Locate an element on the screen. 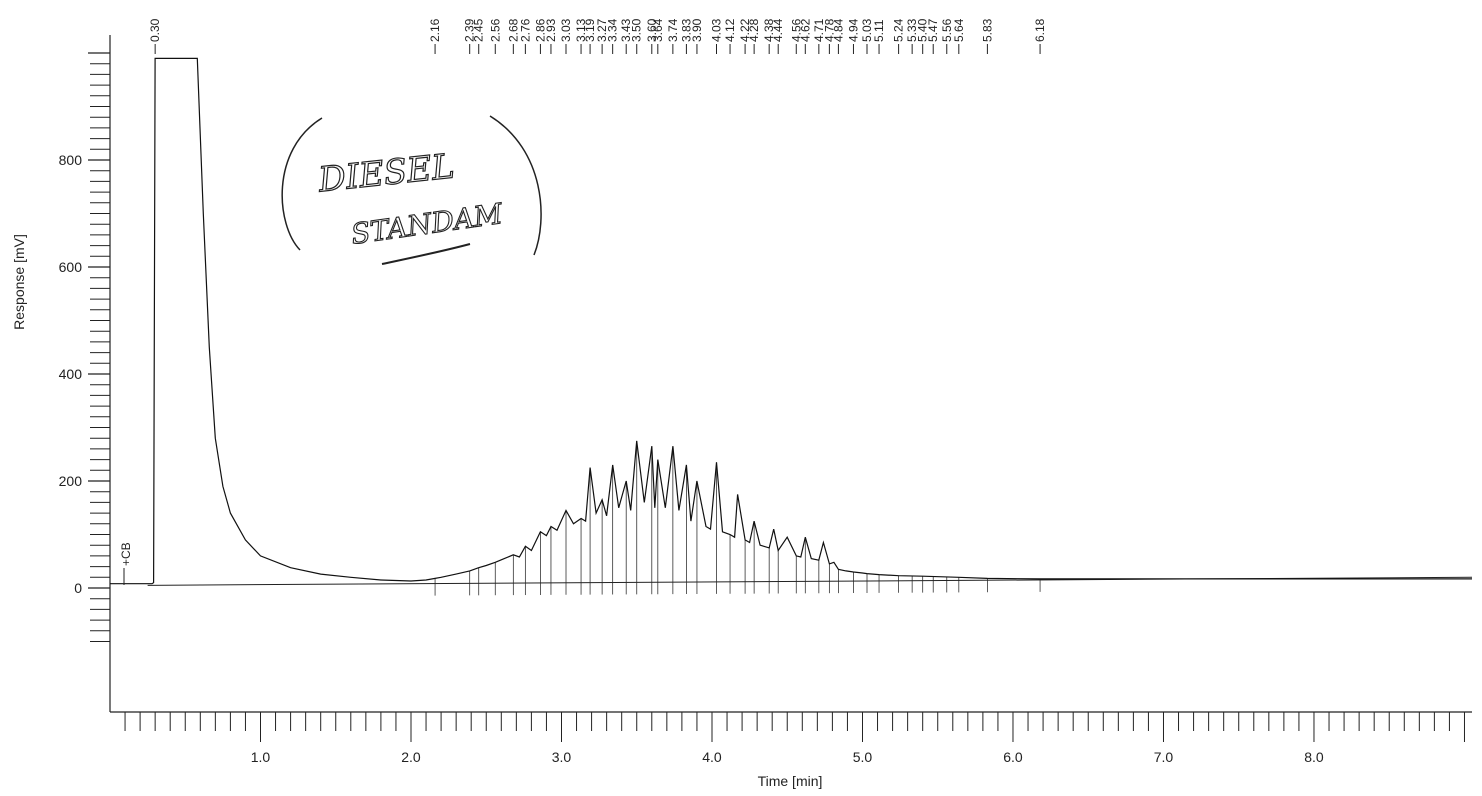 The height and width of the screenshot is (796, 1482). y-tick-label: 800 is located at coordinates (71, 160).